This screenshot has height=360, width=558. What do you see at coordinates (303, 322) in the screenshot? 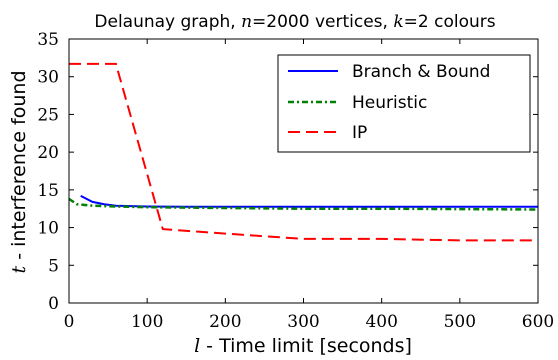
I see `x-tick-label: 300` at bounding box center [303, 322].